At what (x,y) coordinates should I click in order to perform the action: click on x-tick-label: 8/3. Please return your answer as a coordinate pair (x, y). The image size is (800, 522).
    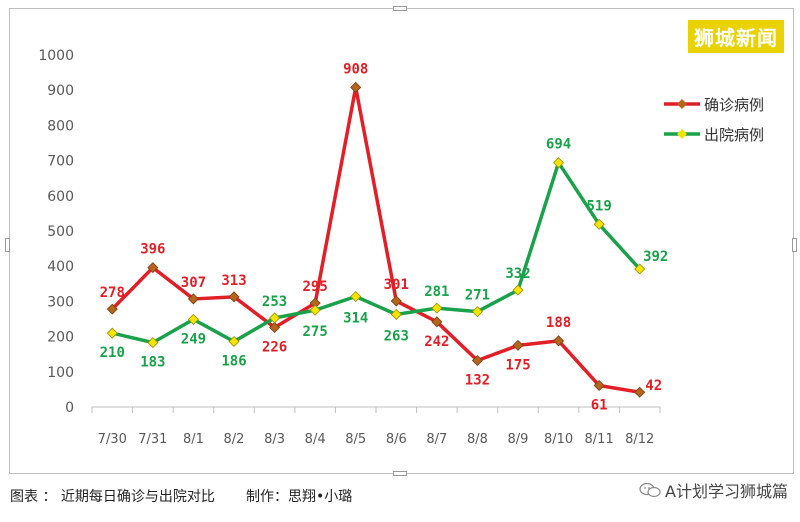
    Looking at the image, I should click on (274, 439).